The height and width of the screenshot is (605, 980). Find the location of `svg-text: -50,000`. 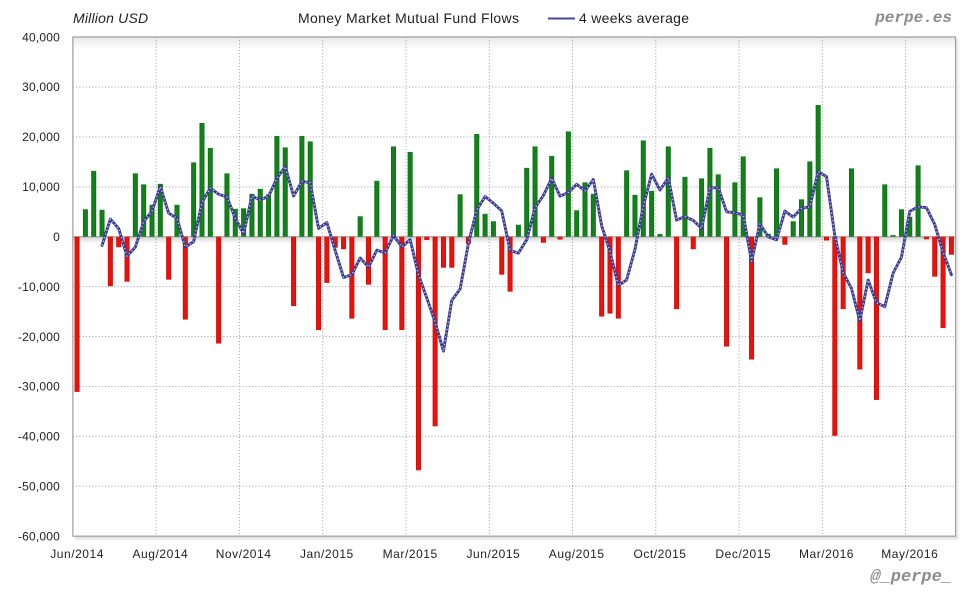

svg-text: -50,000 is located at coordinates (39, 486).